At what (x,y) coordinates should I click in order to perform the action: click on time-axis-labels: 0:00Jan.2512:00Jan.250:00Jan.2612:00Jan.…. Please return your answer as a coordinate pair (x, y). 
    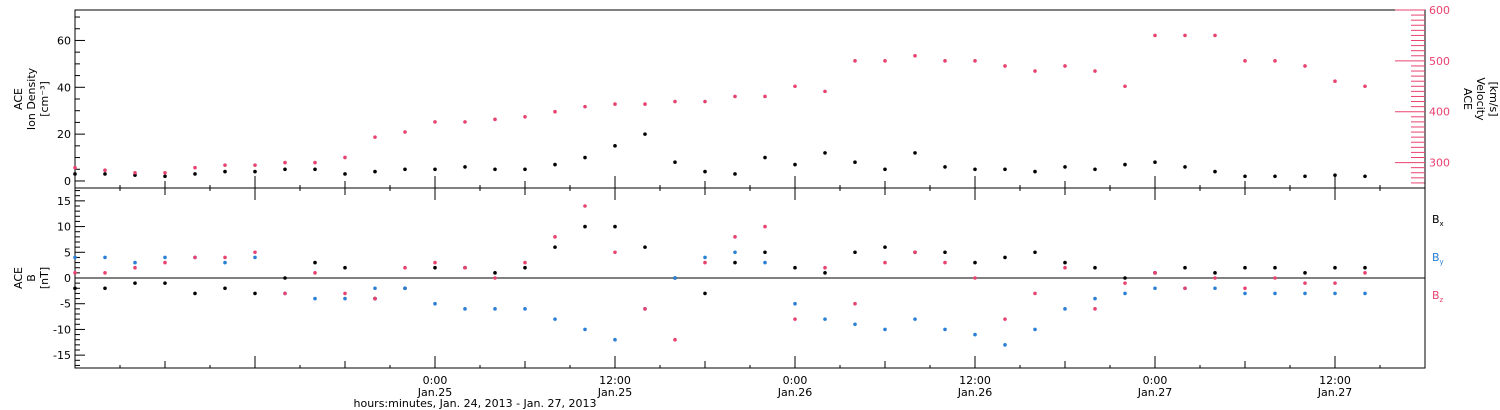
    Looking at the image, I should click on (884, 386).